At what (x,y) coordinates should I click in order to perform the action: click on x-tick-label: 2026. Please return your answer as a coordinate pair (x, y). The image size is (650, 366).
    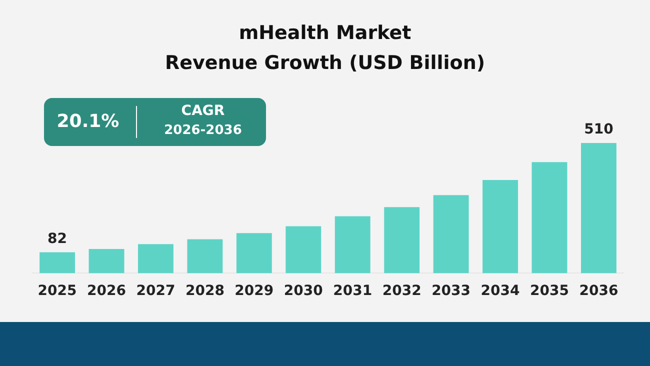
    Looking at the image, I should click on (106, 291).